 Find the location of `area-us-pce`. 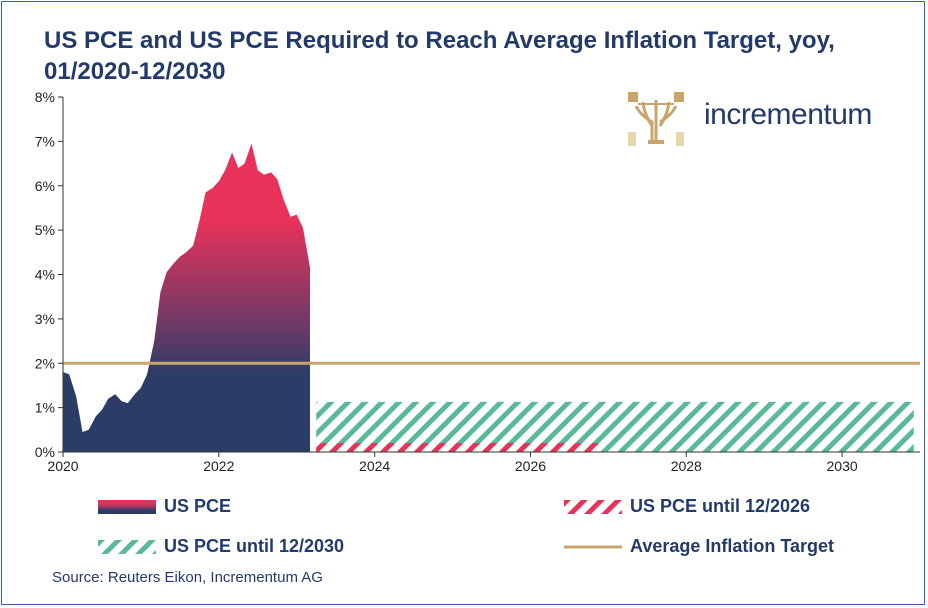

area-us-pce is located at coordinates (186, 297).